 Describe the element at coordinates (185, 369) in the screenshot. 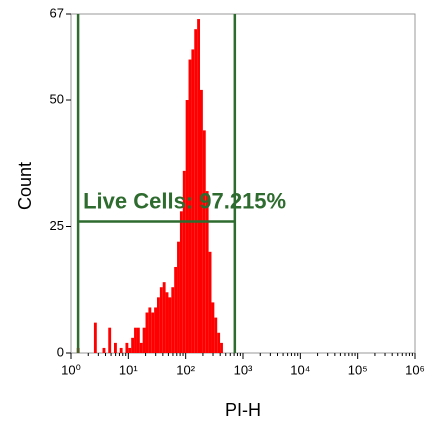

I see `x-tick-label: 10²` at that location.